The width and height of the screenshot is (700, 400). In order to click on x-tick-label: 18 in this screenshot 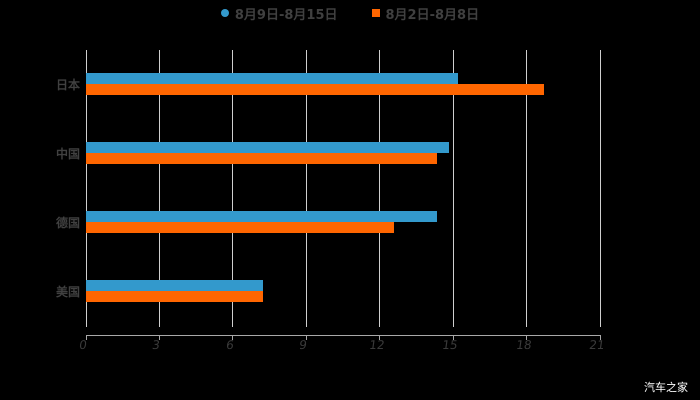, I will do `click(523, 345)`.